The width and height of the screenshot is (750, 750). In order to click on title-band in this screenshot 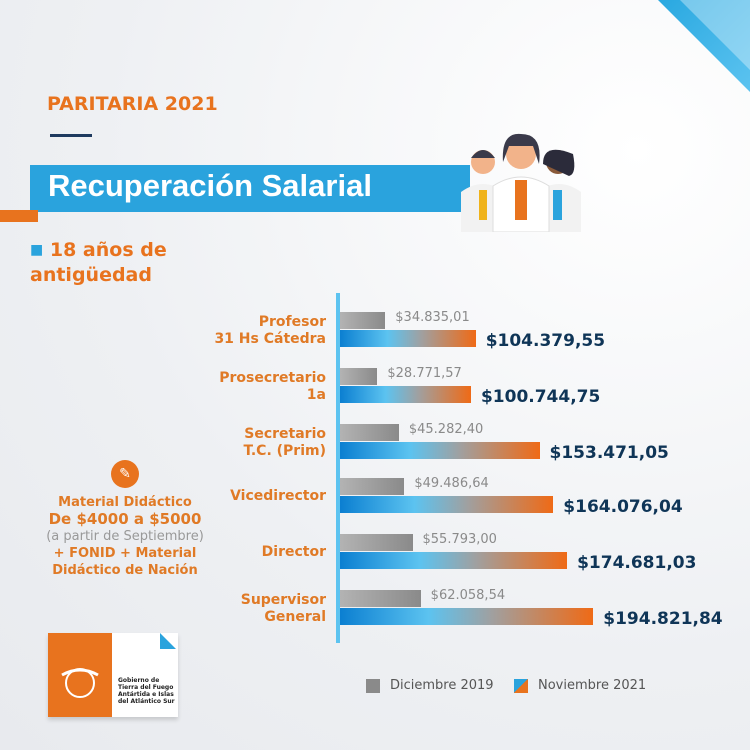, I will do `click(250, 188)`.